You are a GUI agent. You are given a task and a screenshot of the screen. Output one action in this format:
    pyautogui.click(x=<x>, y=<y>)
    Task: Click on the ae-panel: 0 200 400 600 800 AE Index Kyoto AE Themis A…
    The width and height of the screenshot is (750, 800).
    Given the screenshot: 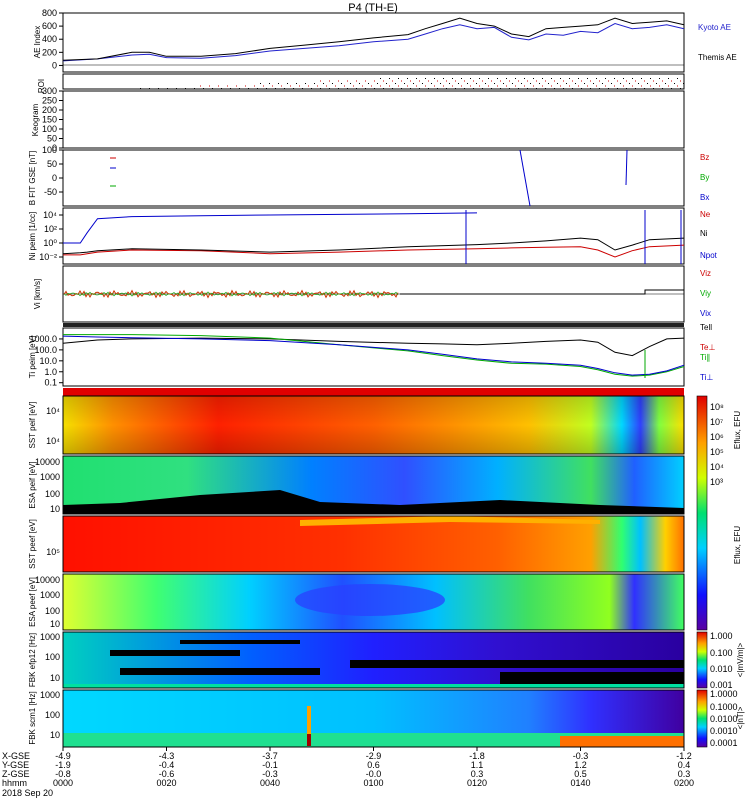 What is the action you would take?
    pyautogui.click(x=385, y=40)
    